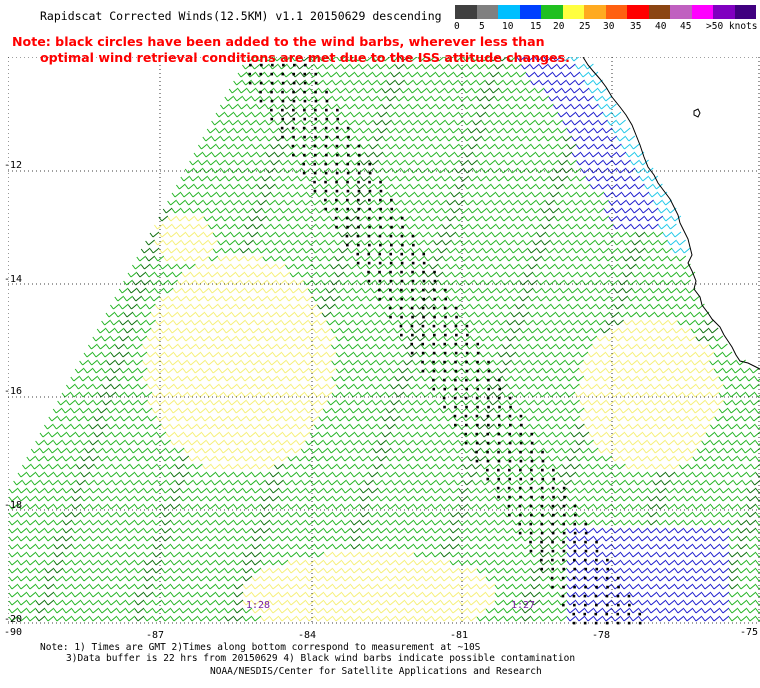 This screenshot has height=688, width=760. What do you see at coordinates (482, 26) in the screenshot?
I see `legend-value: 5` at bounding box center [482, 26].